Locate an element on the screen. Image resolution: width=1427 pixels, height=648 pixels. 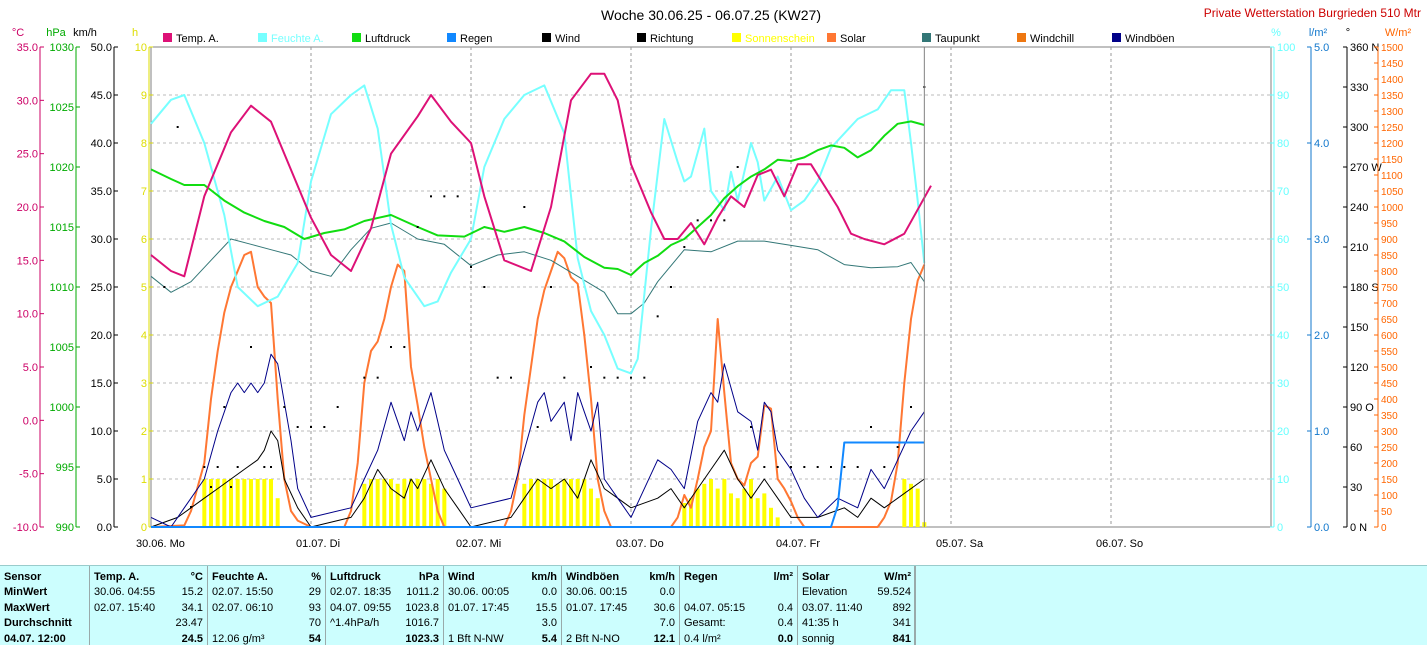
right-tick-label: 150 is located at coordinates (1389, 480).